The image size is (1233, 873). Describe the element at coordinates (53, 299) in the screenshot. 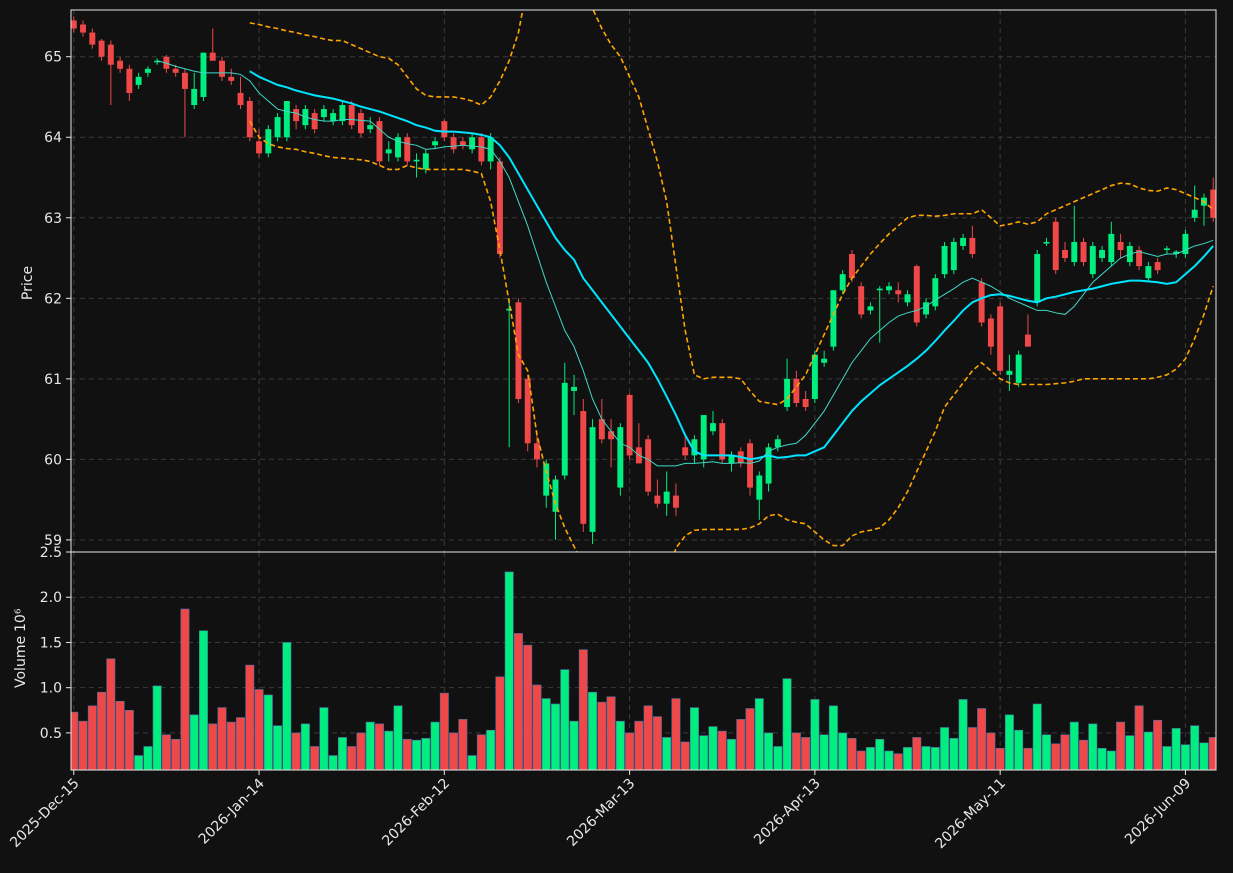

I see `y-tick-label: 62` at that location.